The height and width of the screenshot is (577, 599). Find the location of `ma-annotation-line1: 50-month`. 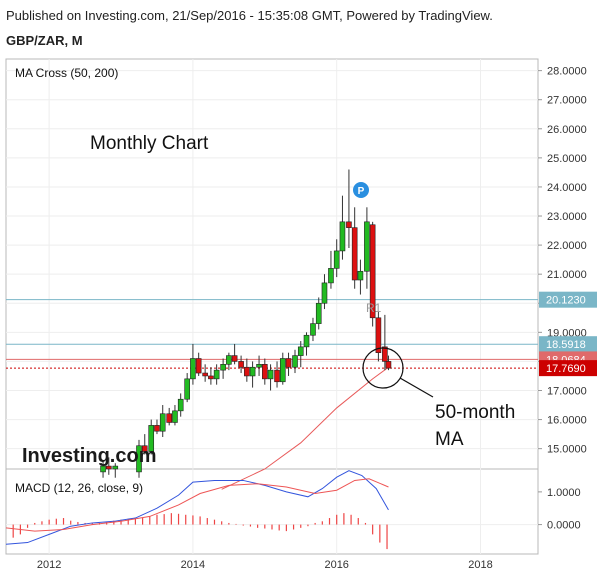

ma-annotation-line1: 50-month is located at coordinates (475, 412).